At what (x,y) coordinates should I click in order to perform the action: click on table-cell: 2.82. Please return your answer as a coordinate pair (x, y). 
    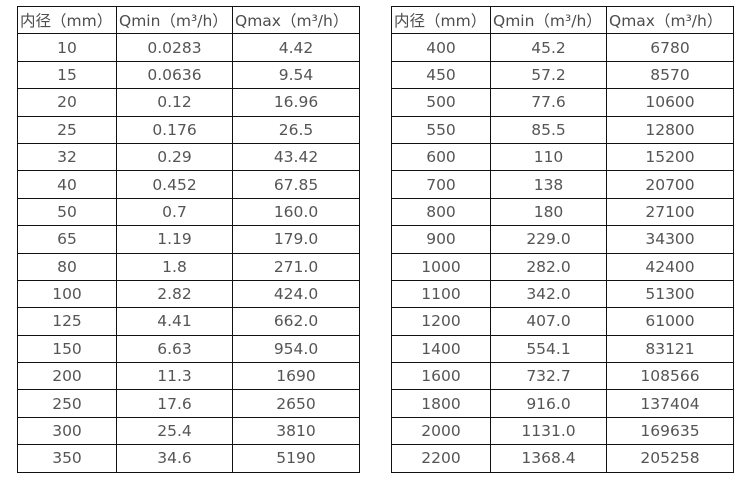
    Looking at the image, I should click on (174, 294).